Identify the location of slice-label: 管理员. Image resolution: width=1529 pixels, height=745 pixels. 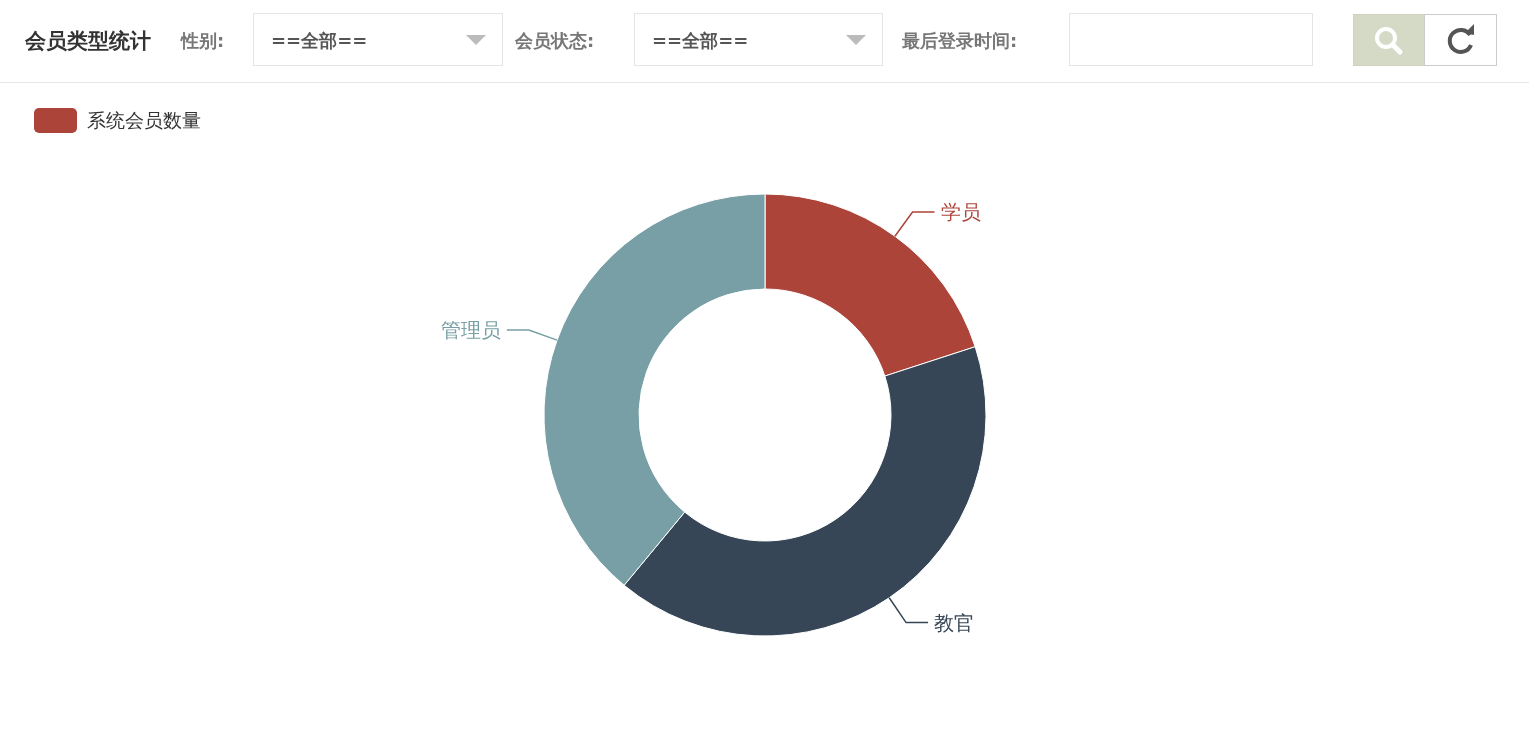
(470, 329).